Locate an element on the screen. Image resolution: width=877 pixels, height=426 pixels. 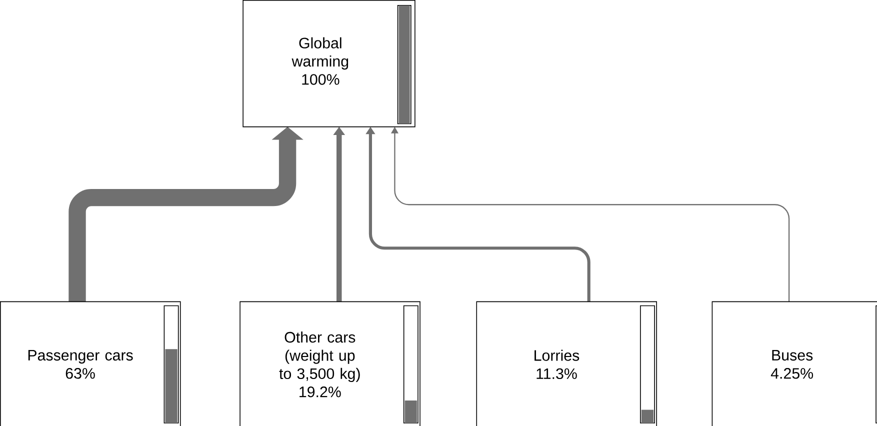
category-label: Global warming is located at coordinates (320, 53).